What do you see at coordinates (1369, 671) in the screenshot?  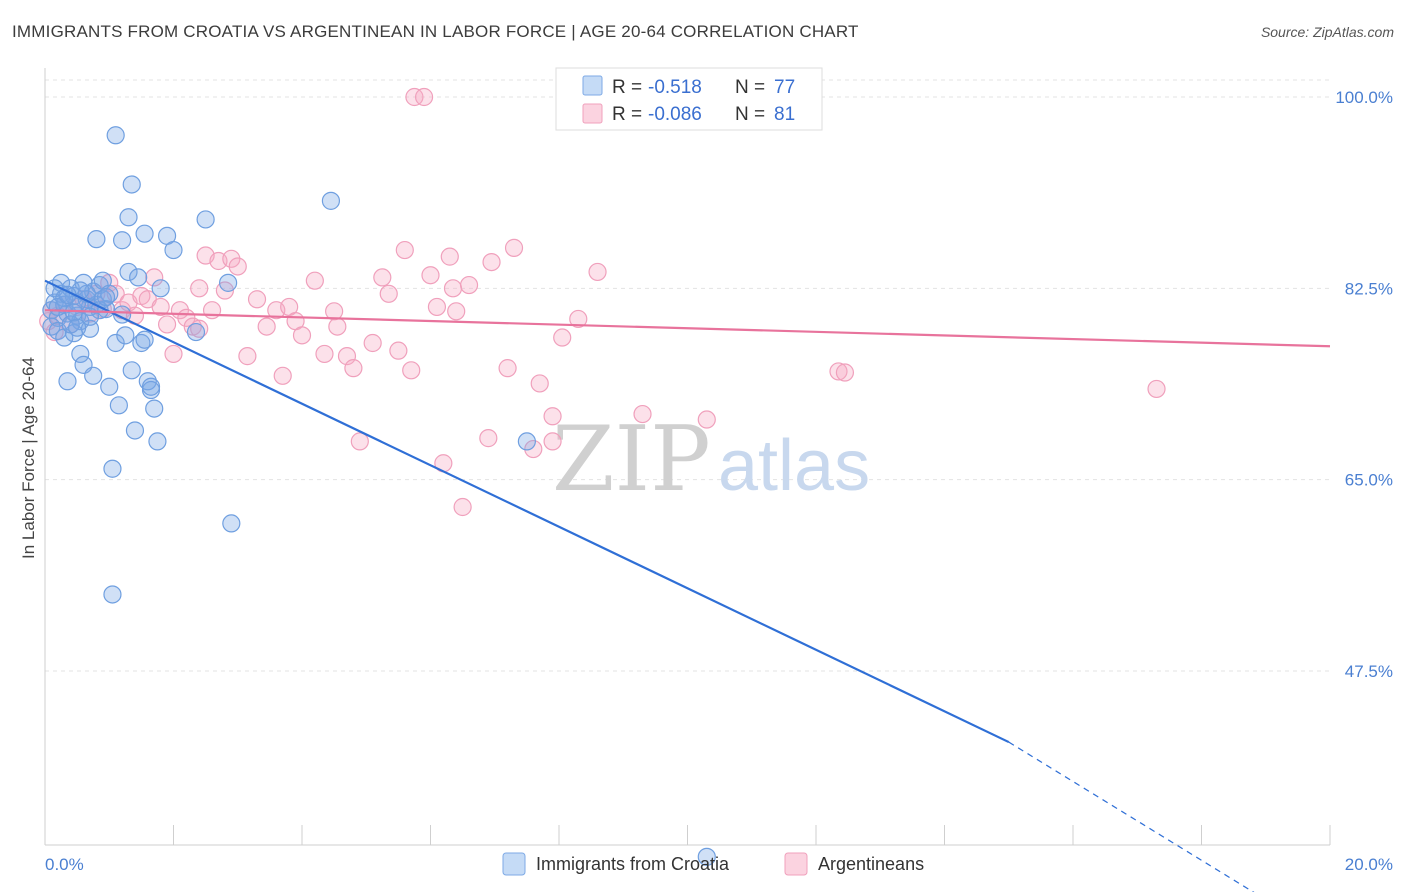 I see `y-tick-label: 47.5%` at bounding box center [1369, 671].